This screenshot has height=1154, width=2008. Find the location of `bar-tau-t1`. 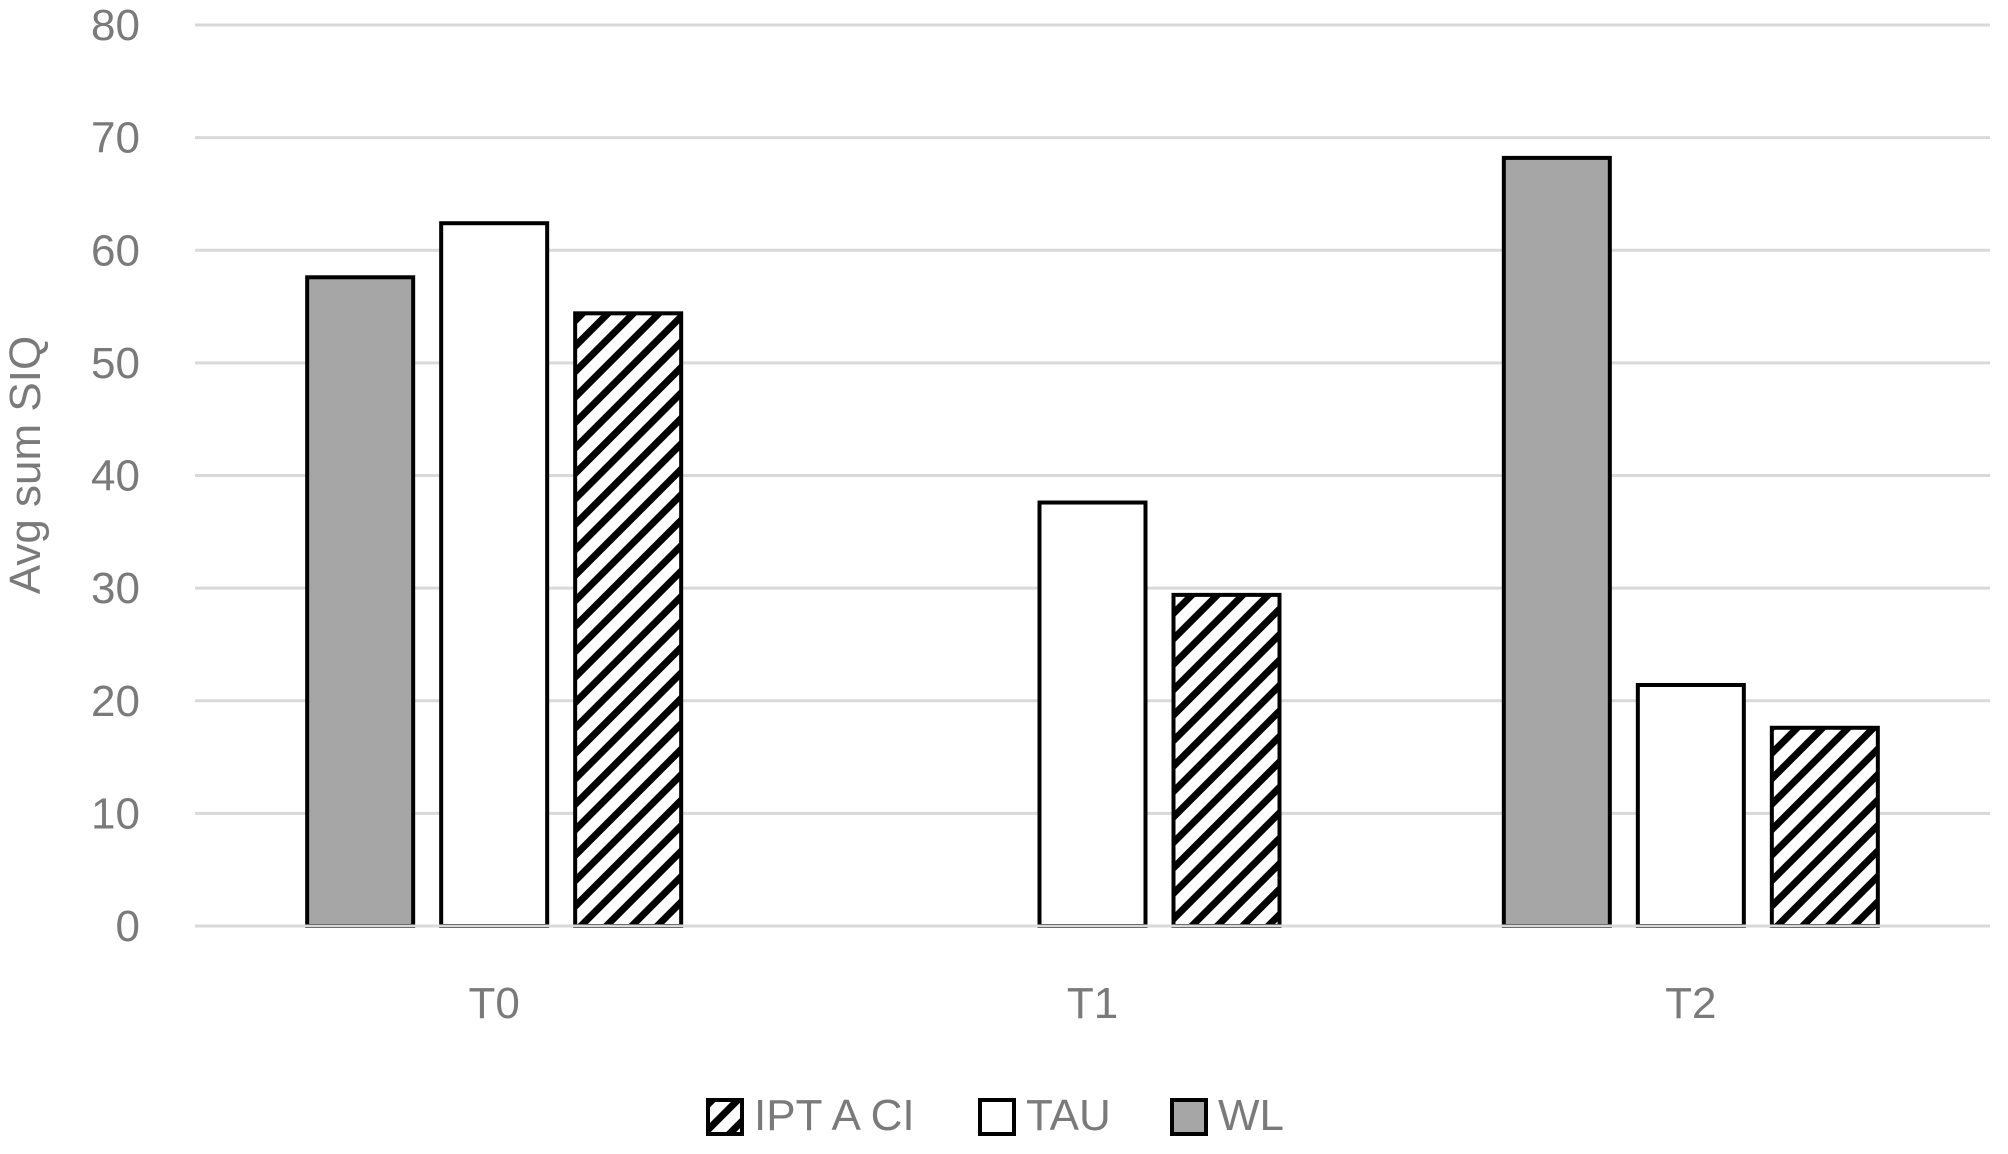

bar-tau-t1 is located at coordinates (1092, 714).